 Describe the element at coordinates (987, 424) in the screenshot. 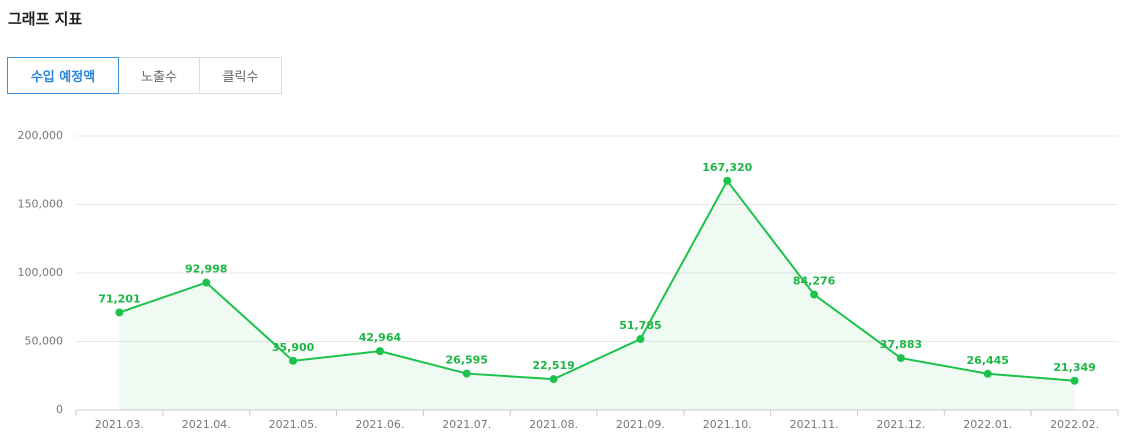

I see `x-tick-label: 2022.01.` at that location.